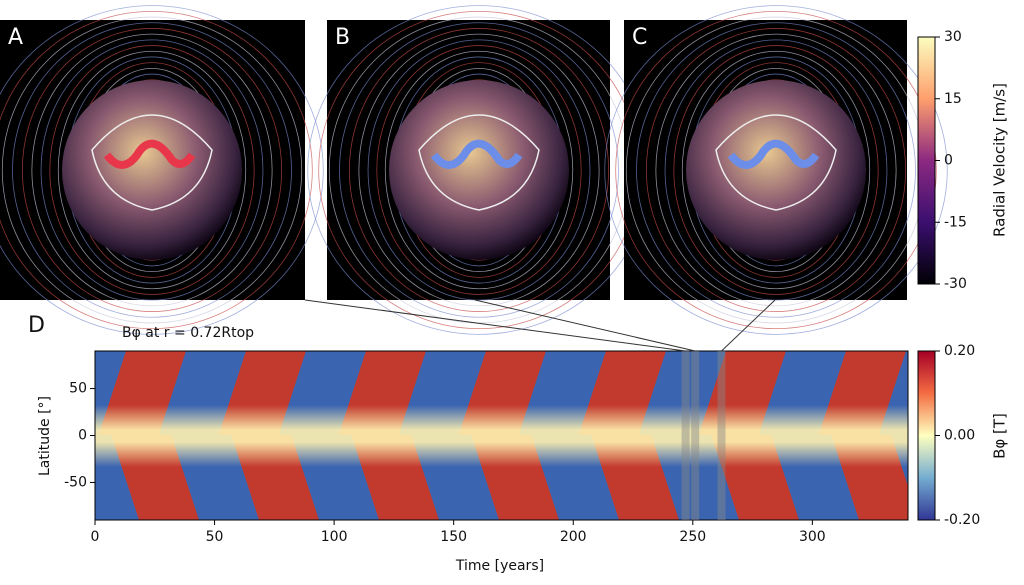  I want to click on colorbar-label: Radial Velocity [m/s], so click(1000, 160).